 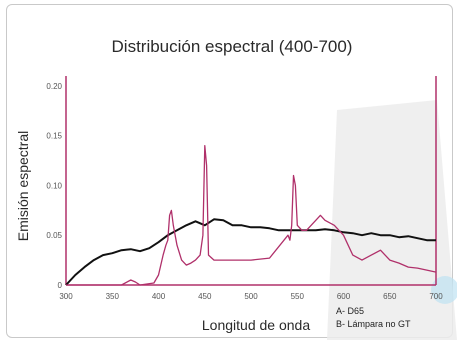 I want to click on x-tick-label: 700, so click(x=436, y=296).